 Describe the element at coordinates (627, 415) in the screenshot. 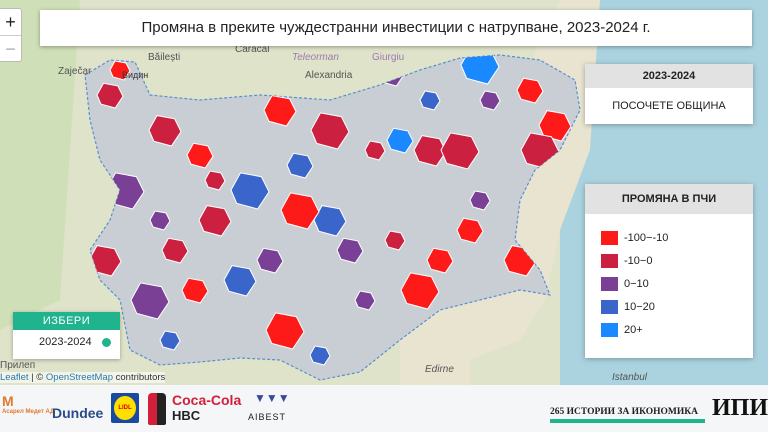

I see `series-link: 265 ИСТОРИИ ЗА ИКОНОМИКА` at that location.